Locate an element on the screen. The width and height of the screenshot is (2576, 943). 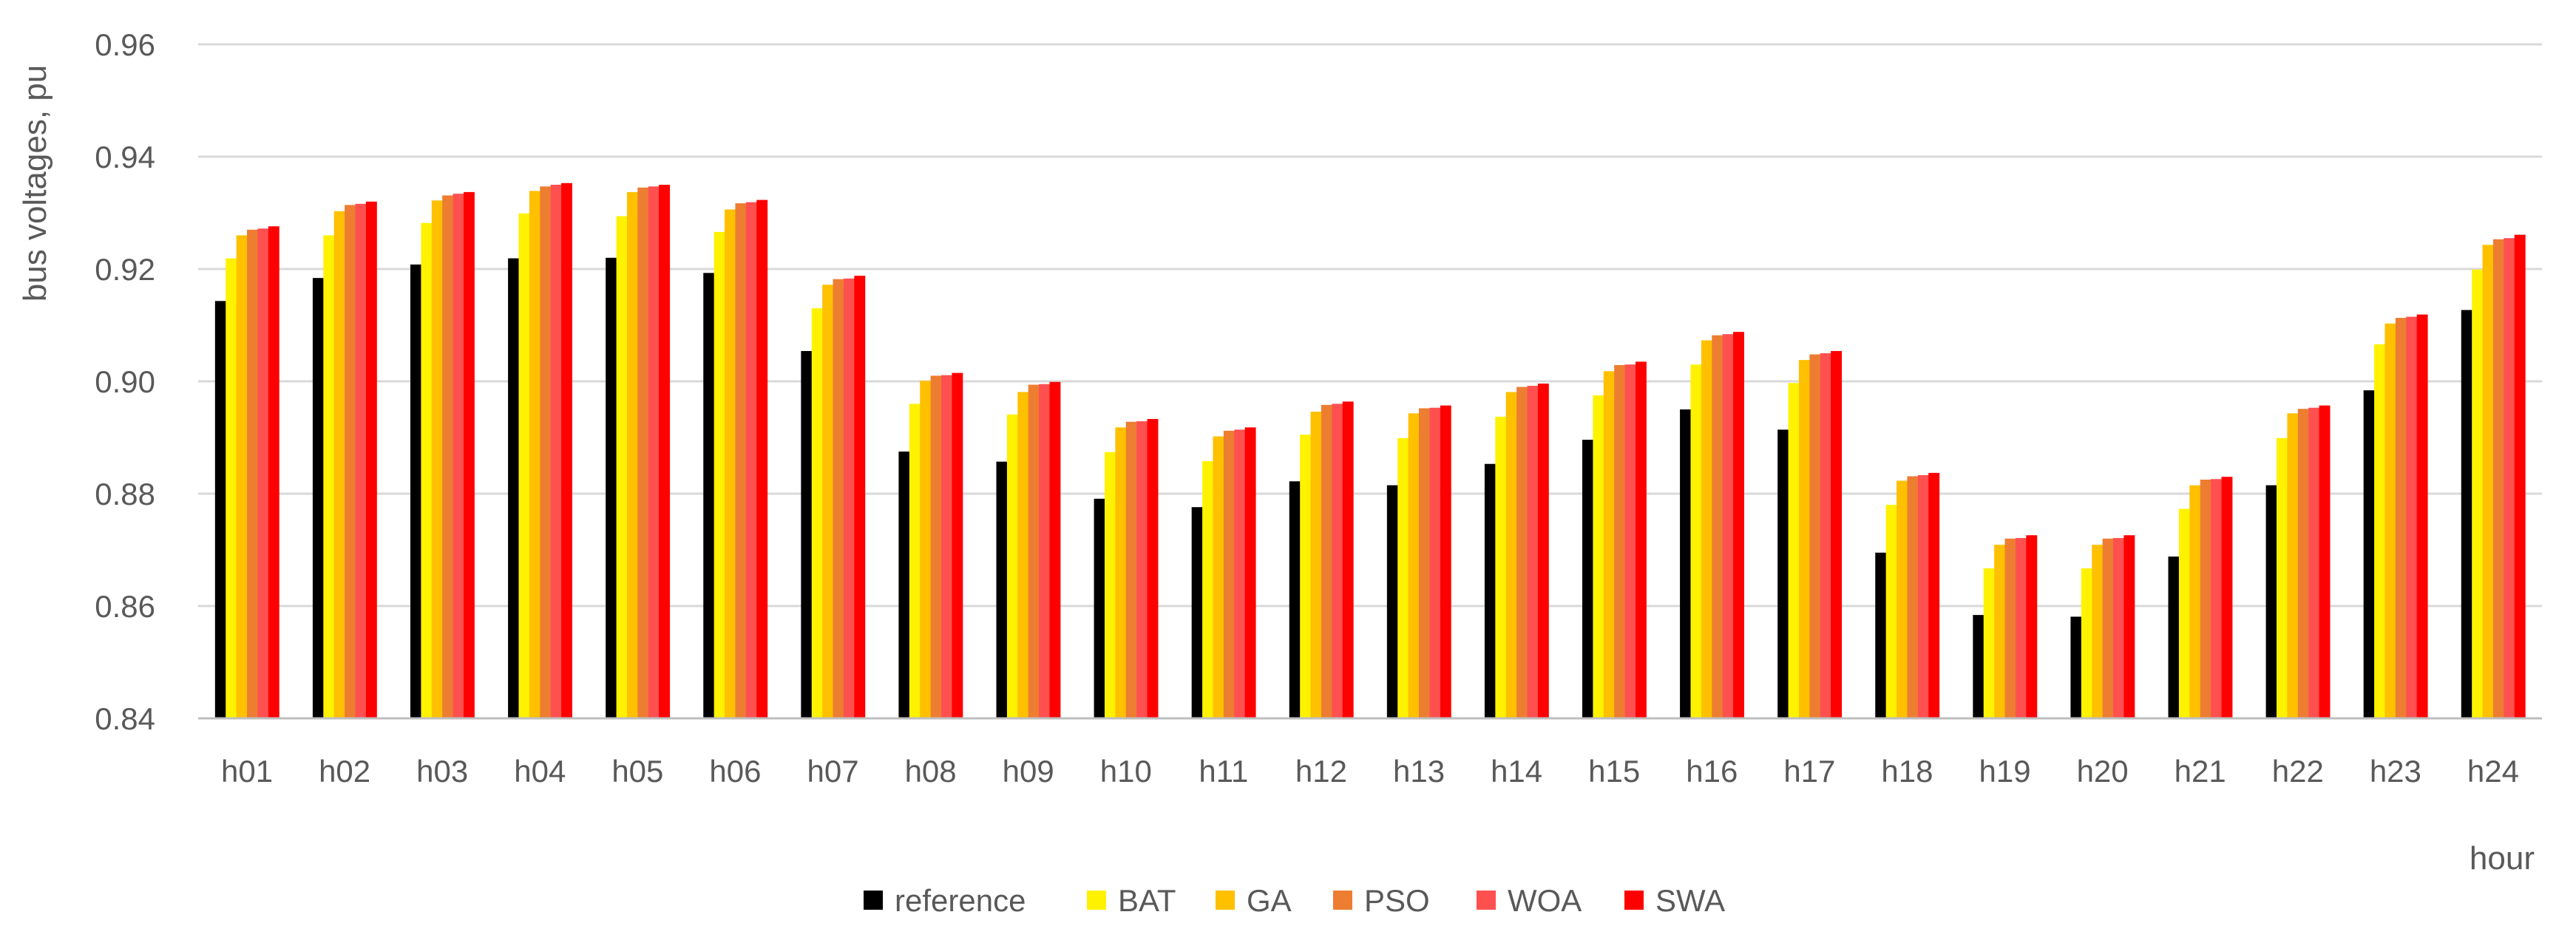
x-tick-label: h17 is located at coordinates (1809, 772).